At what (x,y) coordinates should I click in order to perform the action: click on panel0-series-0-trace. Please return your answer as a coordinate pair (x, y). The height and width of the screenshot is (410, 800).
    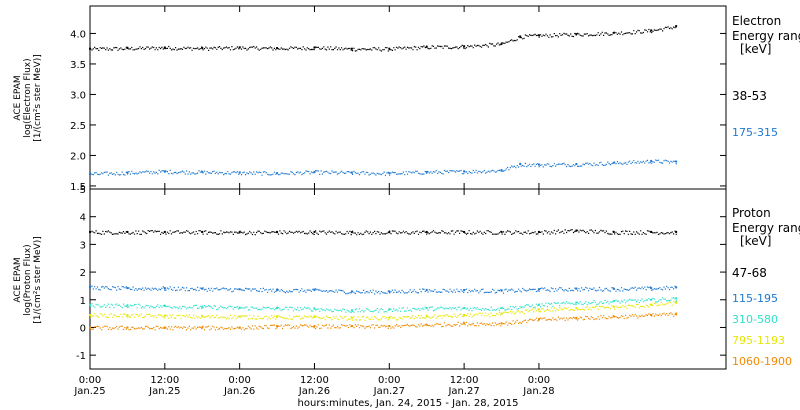
    Looking at the image, I should click on (383, 39).